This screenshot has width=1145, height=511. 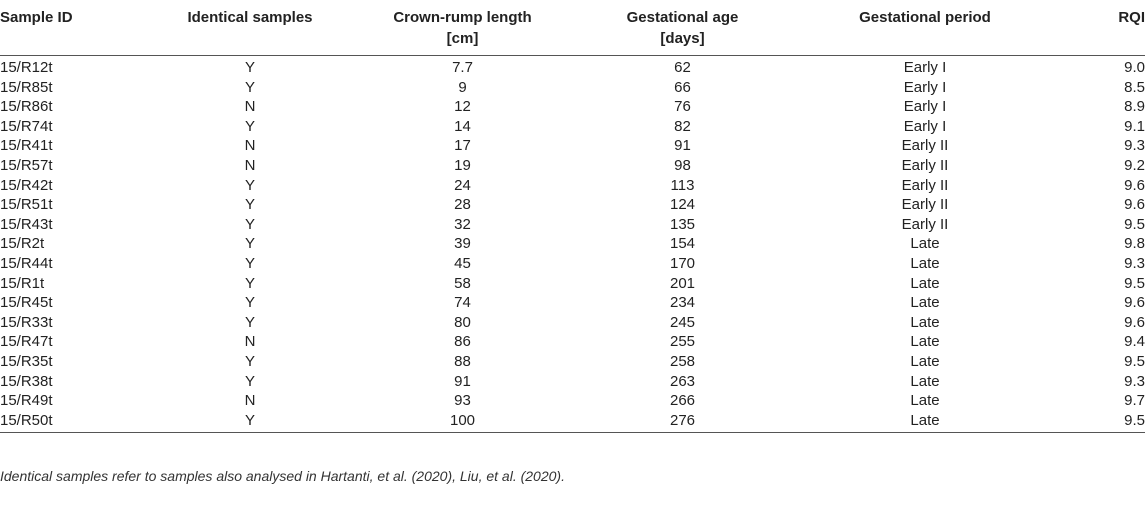 I want to click on table-row: 15/R50t Y 100 276 Late 9.5, so click(x=572, y=422).